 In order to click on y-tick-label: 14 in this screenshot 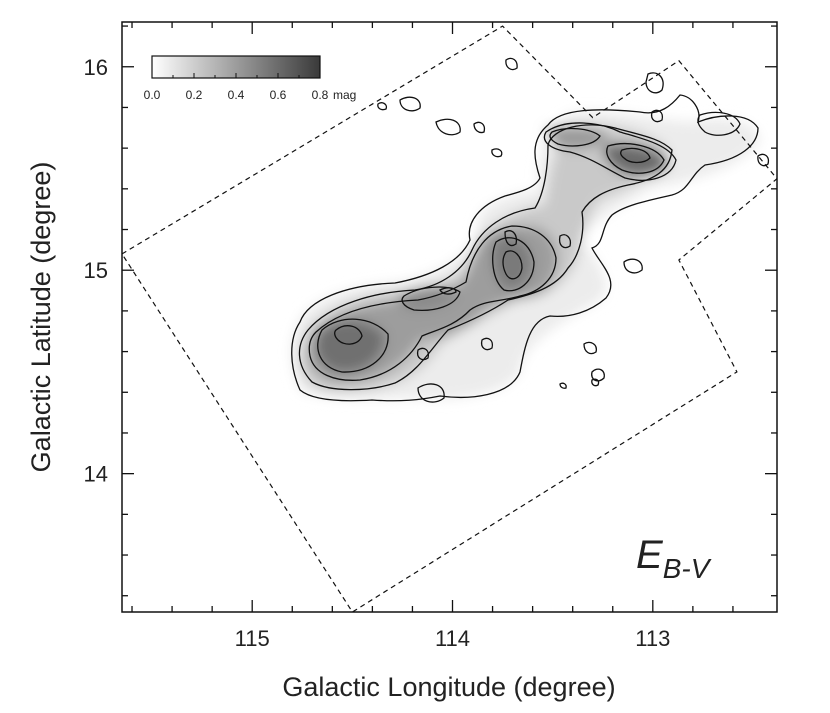, I will do `click(96, 474)`.